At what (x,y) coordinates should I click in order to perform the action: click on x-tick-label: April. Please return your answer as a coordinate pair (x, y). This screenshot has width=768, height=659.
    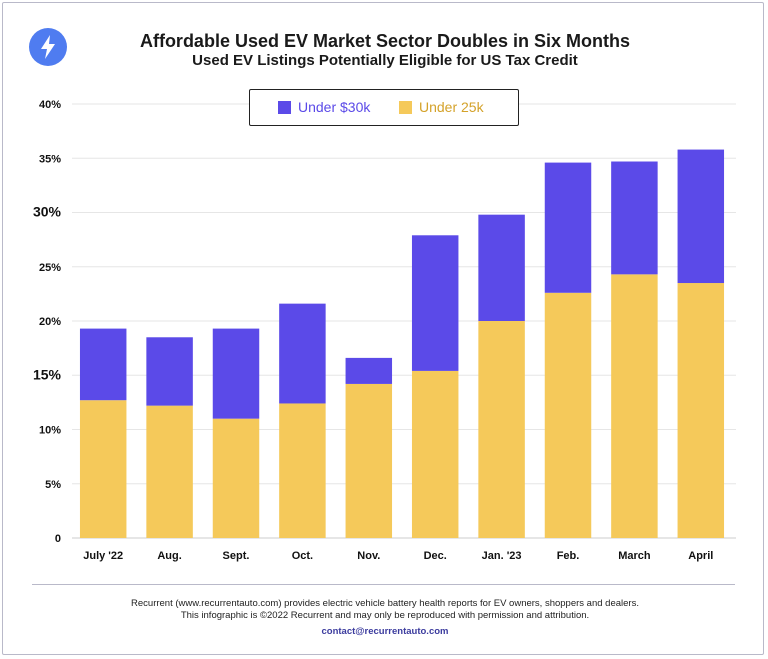
    Looking at the image, I should click on (700, 556).